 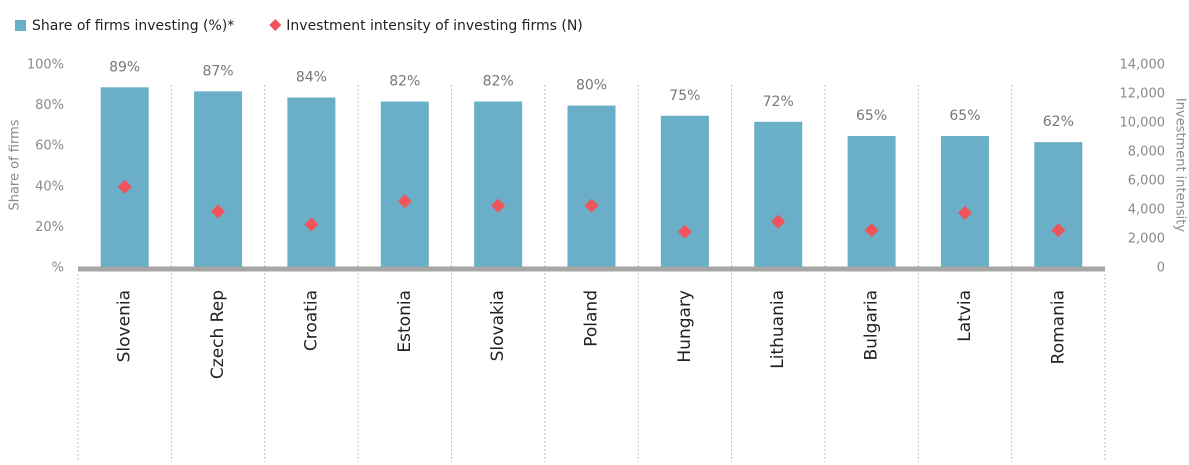 What do you see at coordinates (778, 102) in the screenshot?
I see `value-label: 72%` at bounding box center [778, 102].